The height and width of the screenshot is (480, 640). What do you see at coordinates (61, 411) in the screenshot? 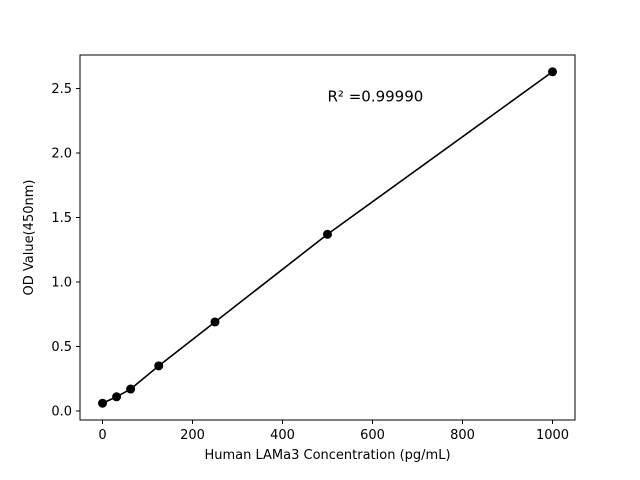
I see `y-tick-label: 0.0` at bounding box center [61, 411].